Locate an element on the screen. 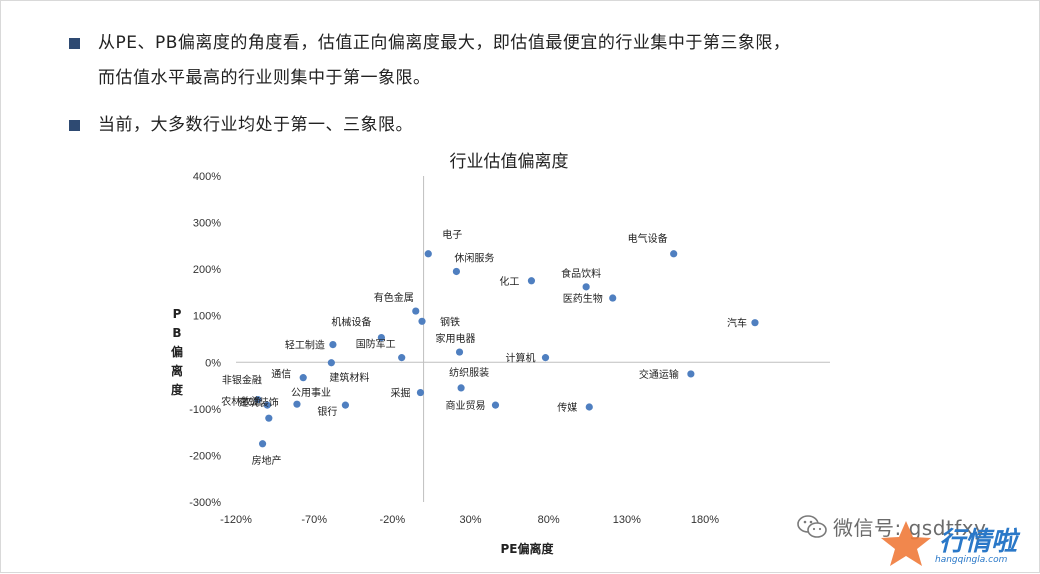  y-axis-title-char: B is located at coordinates (176, 333).